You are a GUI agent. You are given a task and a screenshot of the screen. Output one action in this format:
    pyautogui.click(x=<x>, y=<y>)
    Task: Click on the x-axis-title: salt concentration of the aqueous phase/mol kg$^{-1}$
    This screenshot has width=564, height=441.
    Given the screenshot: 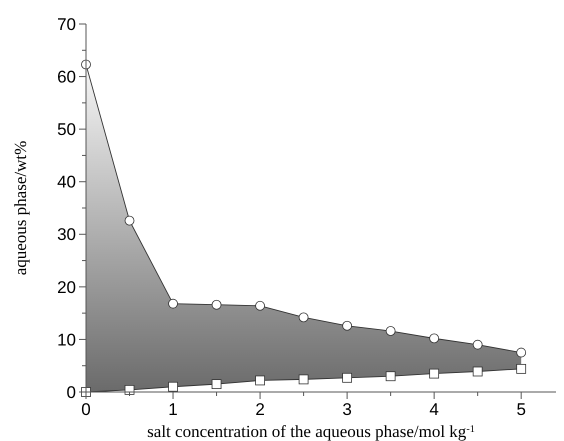 What is the action you would take?
    pyautogui.click(x=311, y=431)
    